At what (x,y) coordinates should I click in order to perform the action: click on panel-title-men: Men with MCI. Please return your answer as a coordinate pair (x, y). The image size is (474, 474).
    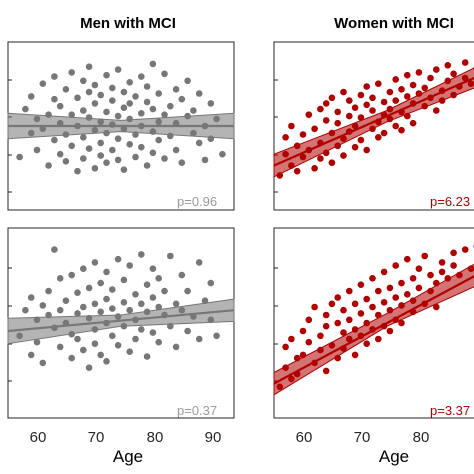
    Looking at the image, I should click on (128, 23).